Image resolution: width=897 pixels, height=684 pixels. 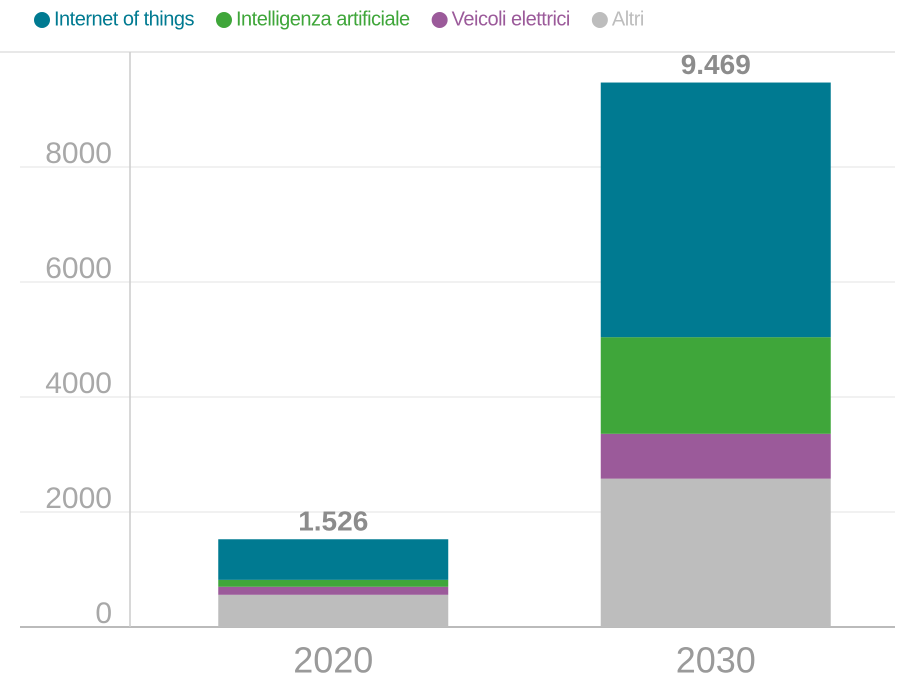 I want to click on y-tick-label: 8000, so click(x=78, y=153).